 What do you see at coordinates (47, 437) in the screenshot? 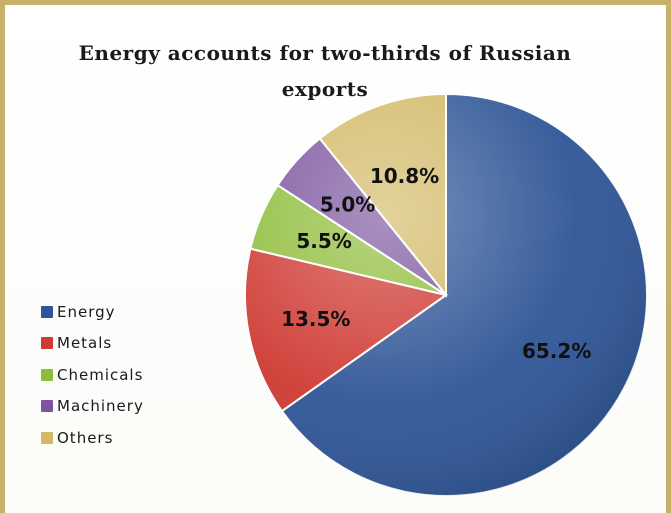
I see `legend-swatch-others` at bounding box center [47, 437].